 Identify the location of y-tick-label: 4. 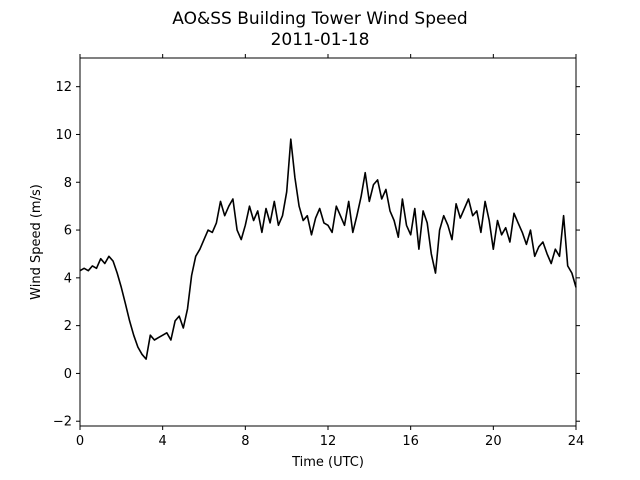
(68, 278).